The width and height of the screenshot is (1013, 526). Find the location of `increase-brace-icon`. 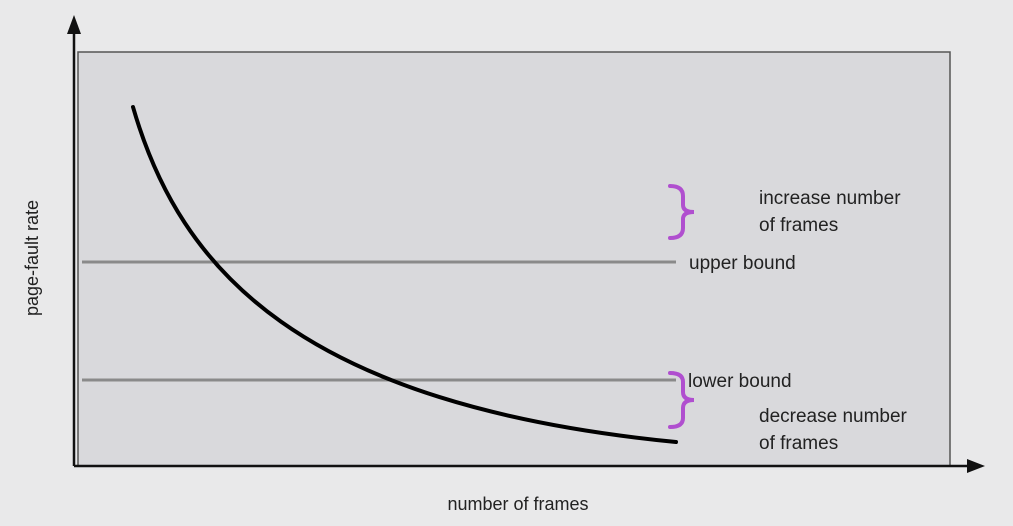

increase-brace-icon is located at coordinates (681, 212).